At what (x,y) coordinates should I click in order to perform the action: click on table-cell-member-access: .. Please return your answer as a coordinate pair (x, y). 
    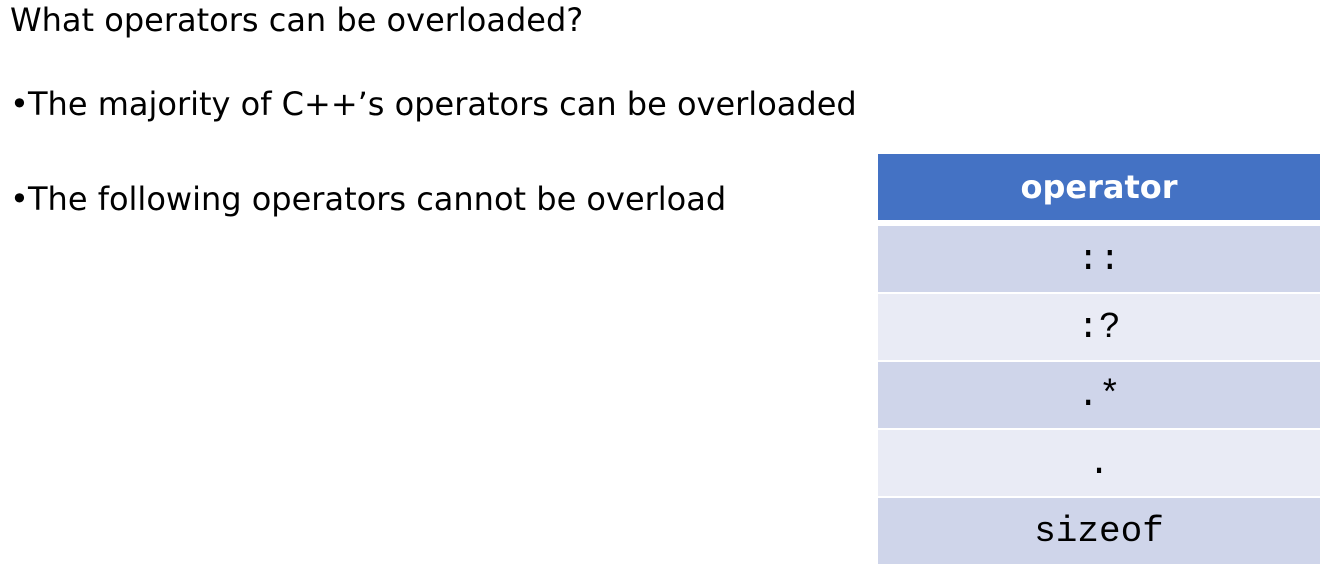
    Looking at the image, I should click on (1099, 462).